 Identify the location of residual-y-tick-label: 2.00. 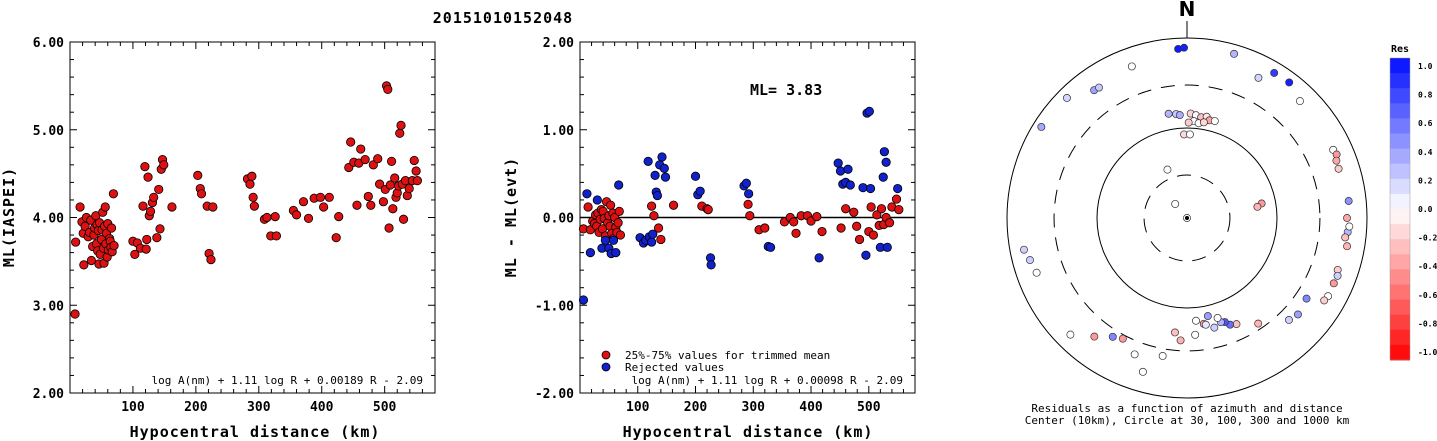
(558, 43).